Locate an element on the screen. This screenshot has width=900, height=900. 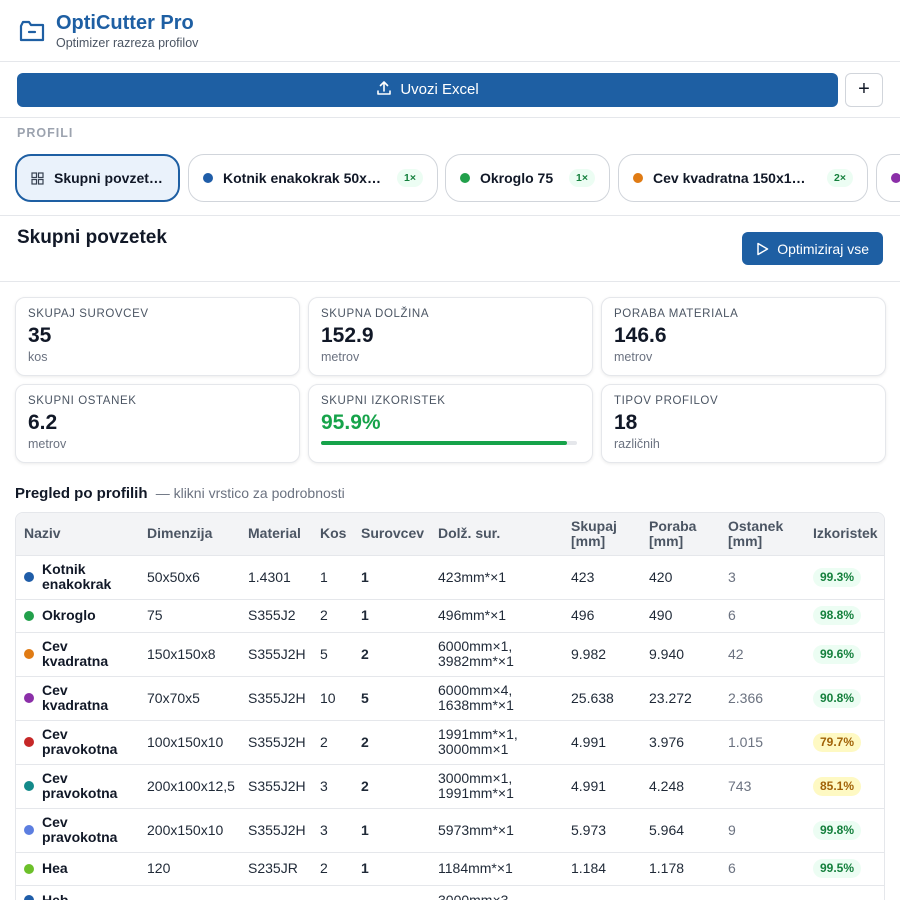
stat-card-total-yield: SKUPNI IZKORISTEK 95.9% is located at coordinates (450, 423).